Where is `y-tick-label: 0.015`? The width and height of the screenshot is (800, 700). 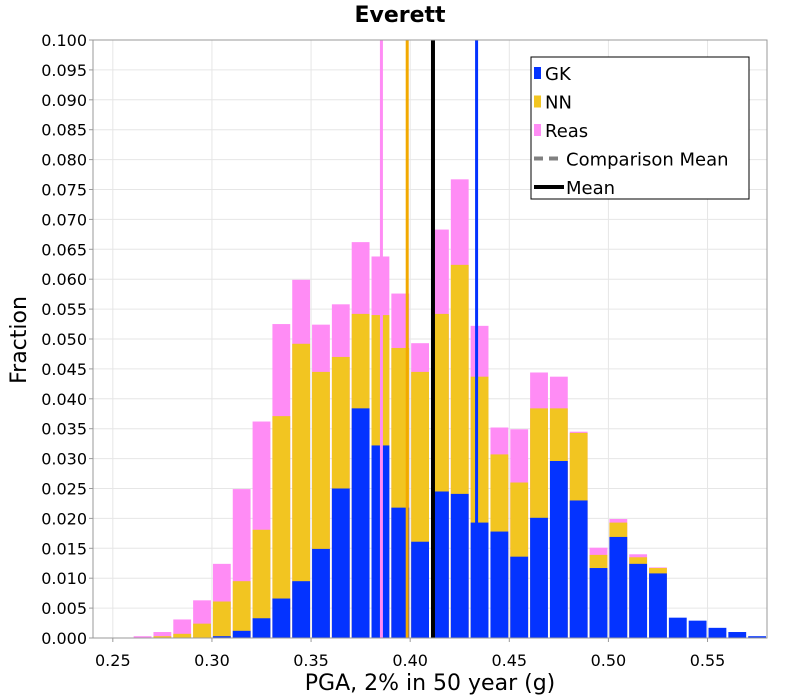 y-tick-label: 0.015 is located at coordinates (64, 548).